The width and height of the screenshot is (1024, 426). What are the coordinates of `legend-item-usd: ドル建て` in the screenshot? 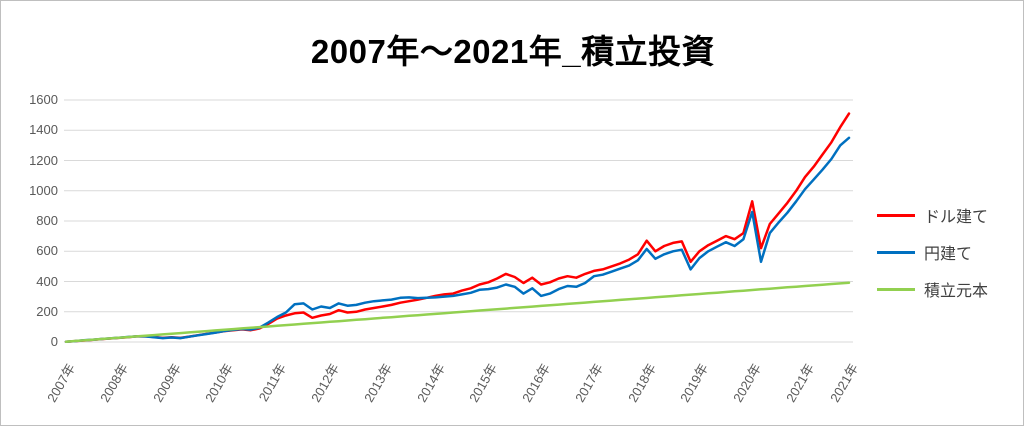 It's located at (947, 216).